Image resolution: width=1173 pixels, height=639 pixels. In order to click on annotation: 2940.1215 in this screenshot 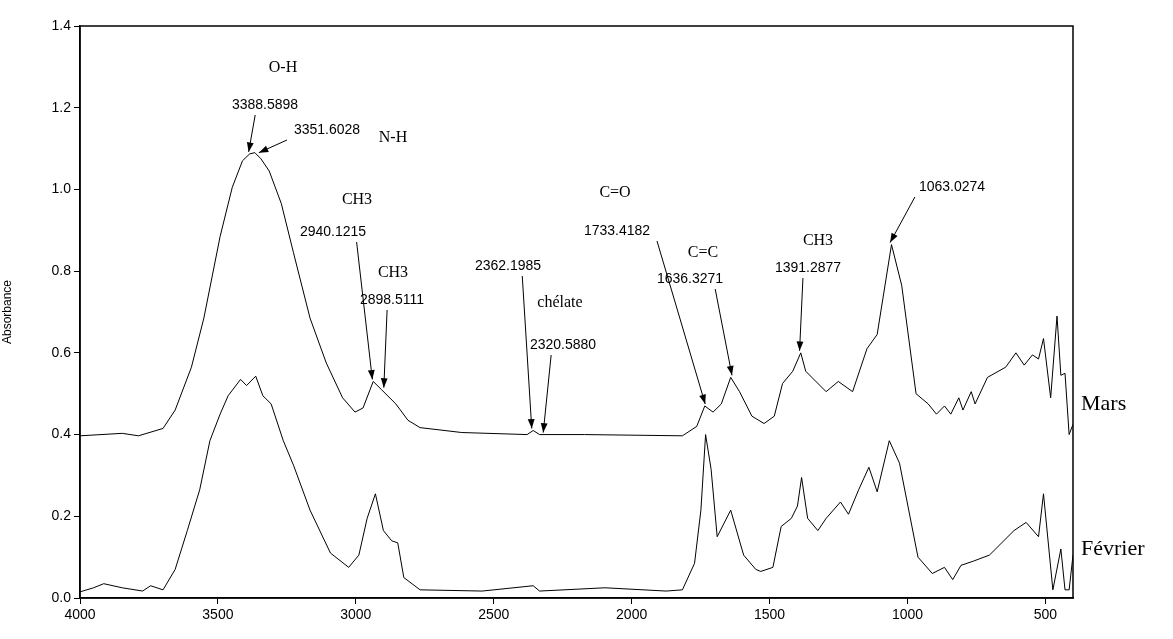, I will do `click(333, 230)`.